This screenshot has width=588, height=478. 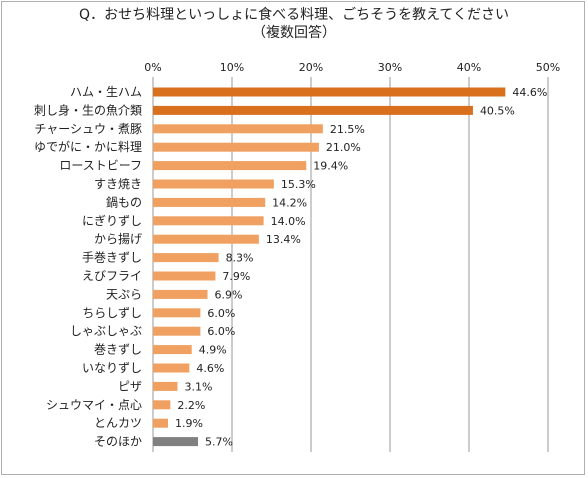 What do you see at coordinates (548, 67) in the screenshot?
I see `x-tick-label: 50%` at bounding box center [548, 67].